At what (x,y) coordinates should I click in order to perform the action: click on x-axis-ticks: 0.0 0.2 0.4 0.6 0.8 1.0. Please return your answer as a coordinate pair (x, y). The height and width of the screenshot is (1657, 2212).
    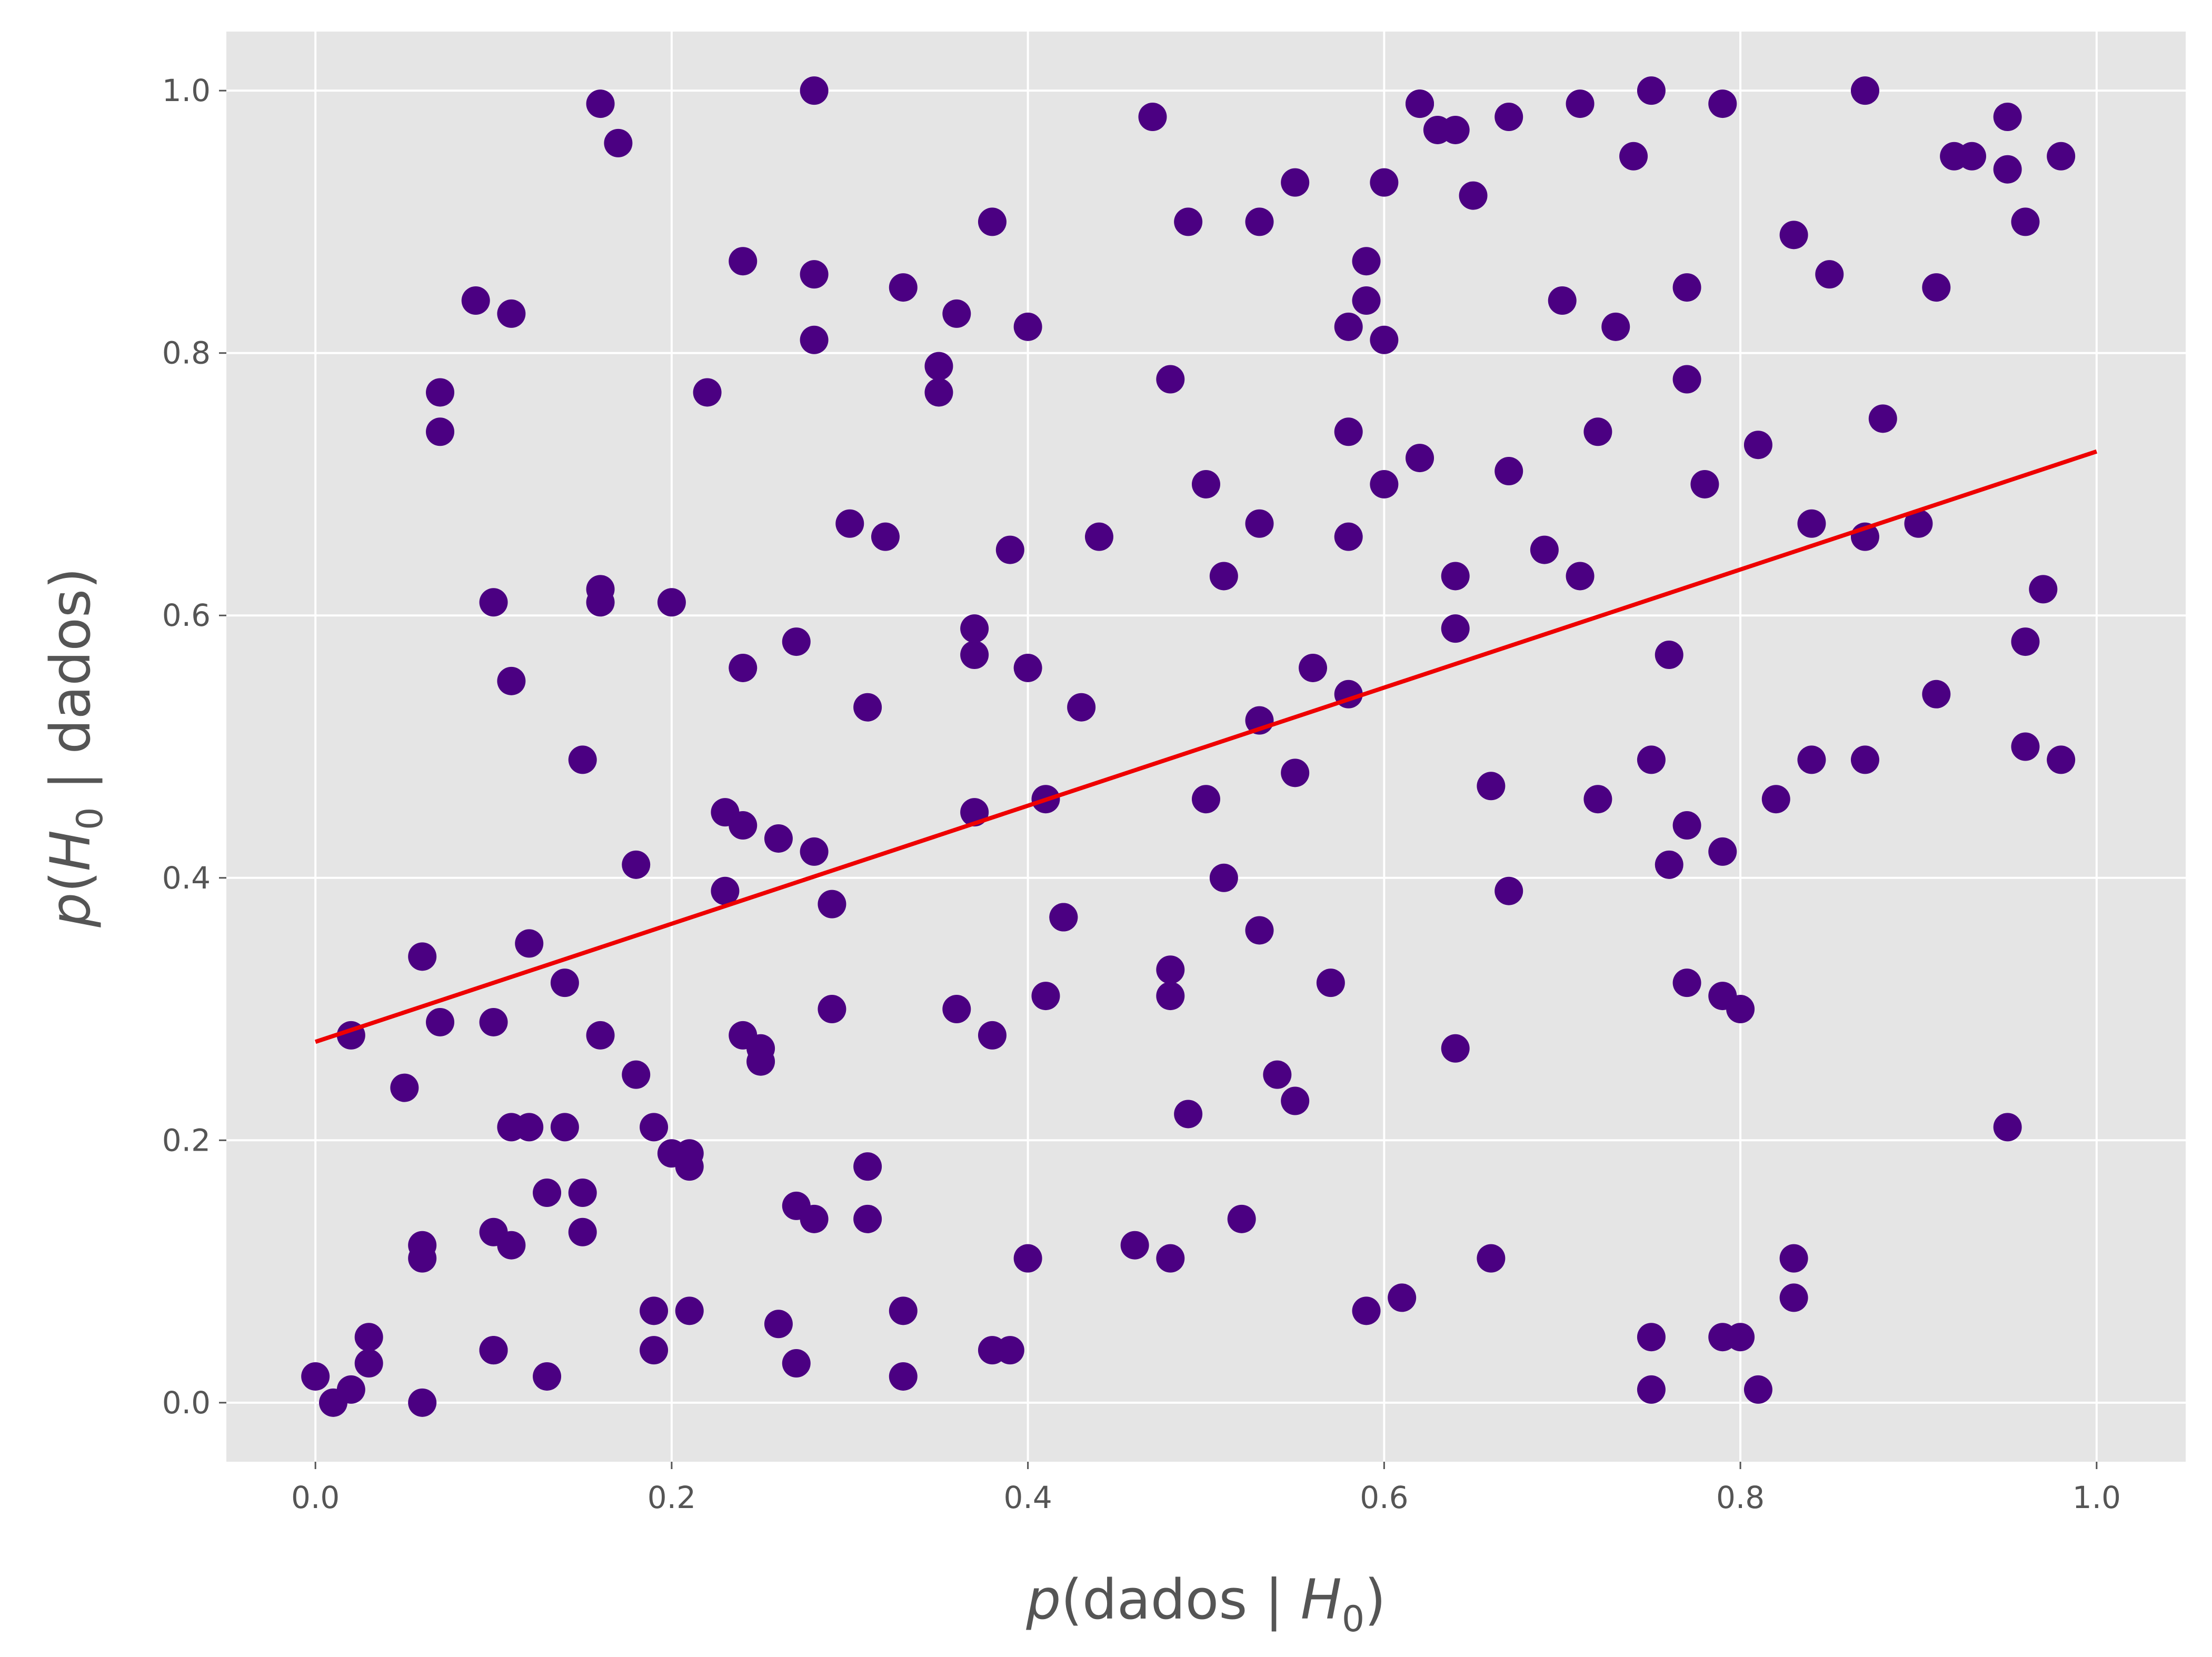
    Looking at the image, I should click on (1206, 1488).